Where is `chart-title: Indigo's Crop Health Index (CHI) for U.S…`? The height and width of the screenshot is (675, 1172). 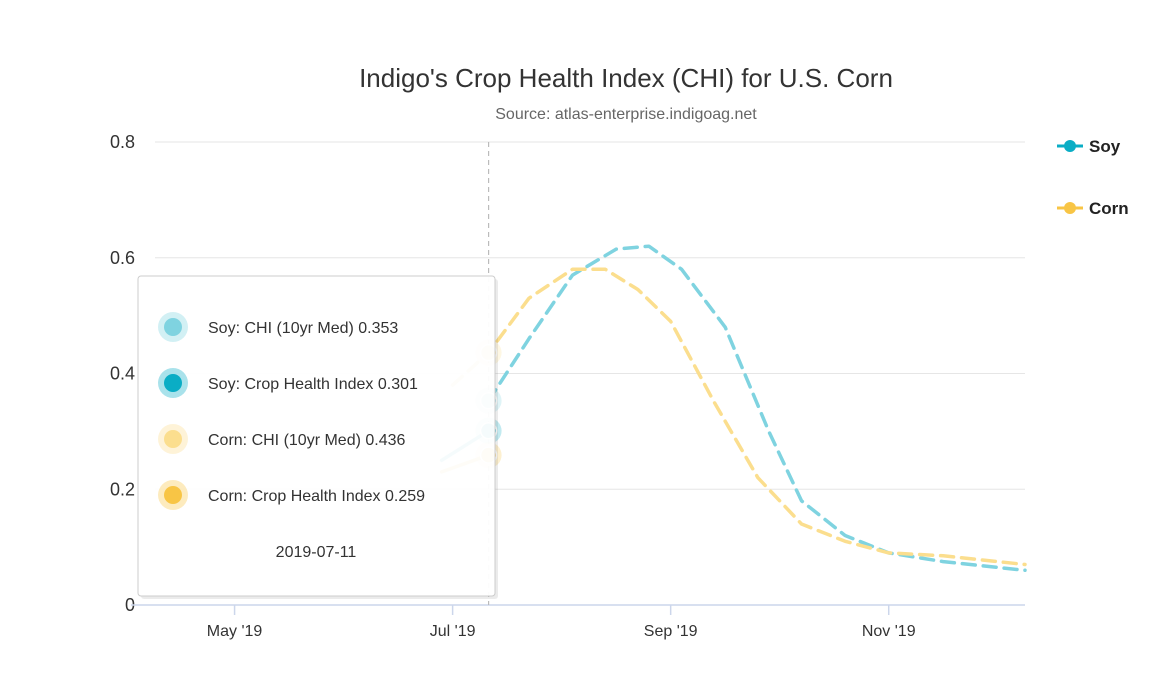
chart-title: Indigo's Crop Health Index (CHI) for U.S… is located at coordinates (626, 78).